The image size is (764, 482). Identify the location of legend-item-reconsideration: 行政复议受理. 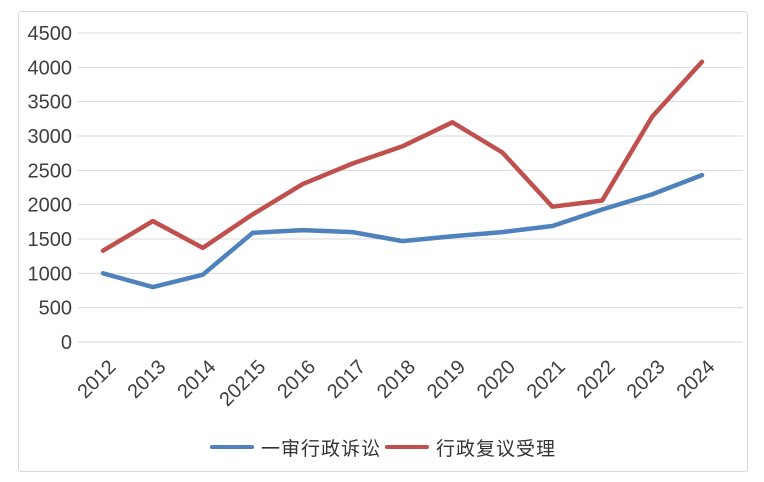
(470, 447).